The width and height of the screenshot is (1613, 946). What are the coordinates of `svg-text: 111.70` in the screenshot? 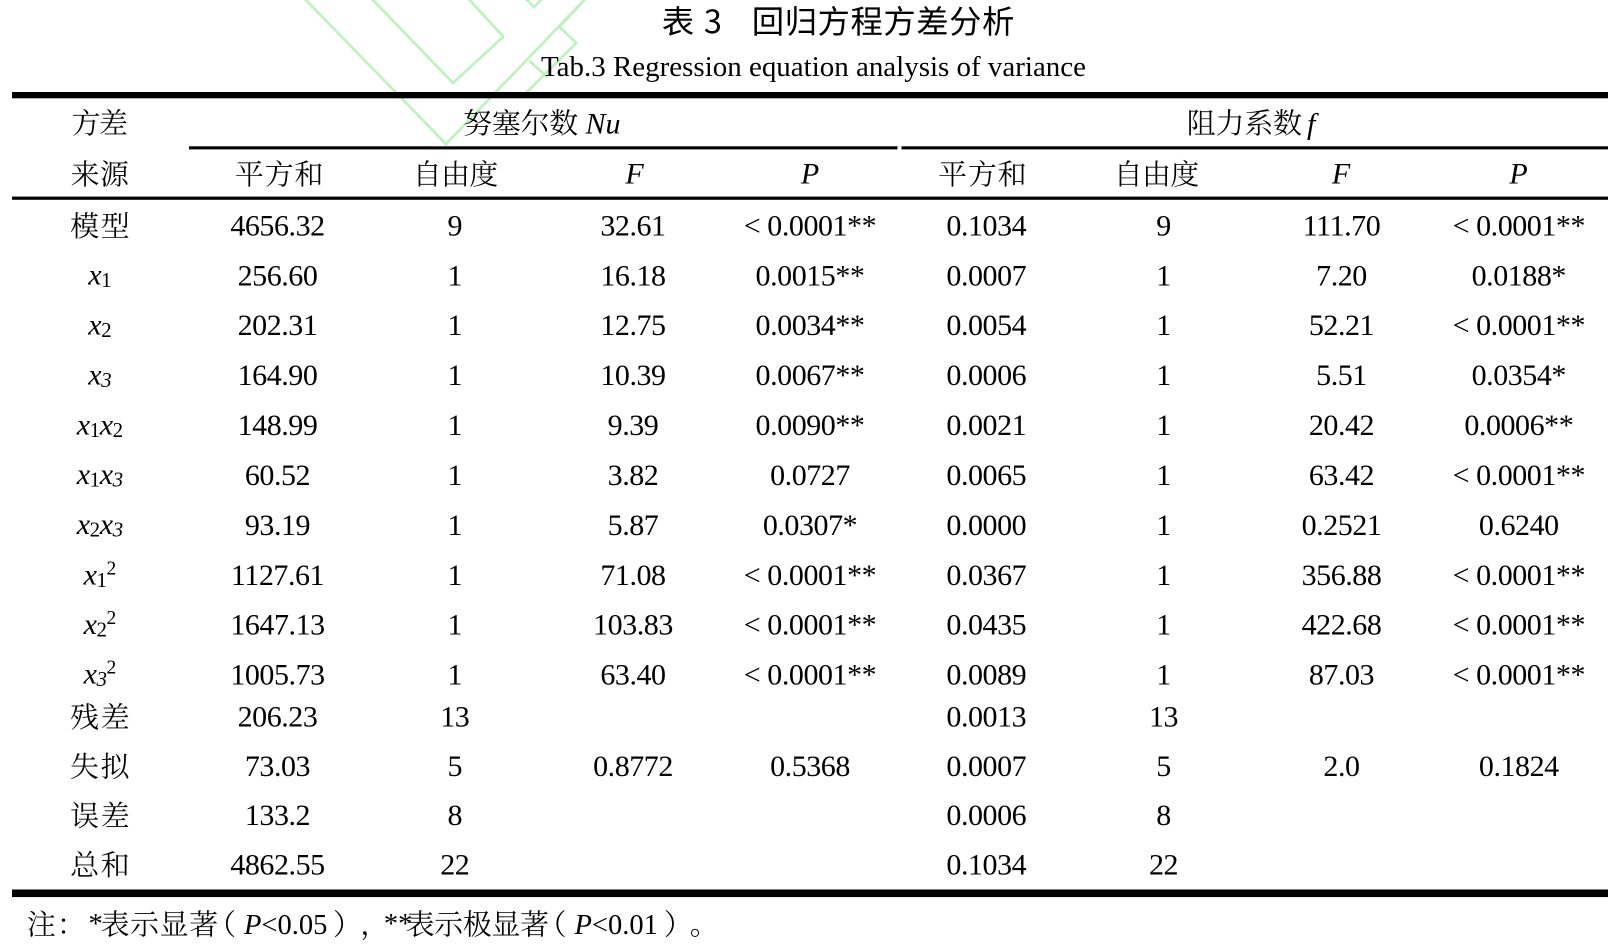 It's located at (1342, 225).